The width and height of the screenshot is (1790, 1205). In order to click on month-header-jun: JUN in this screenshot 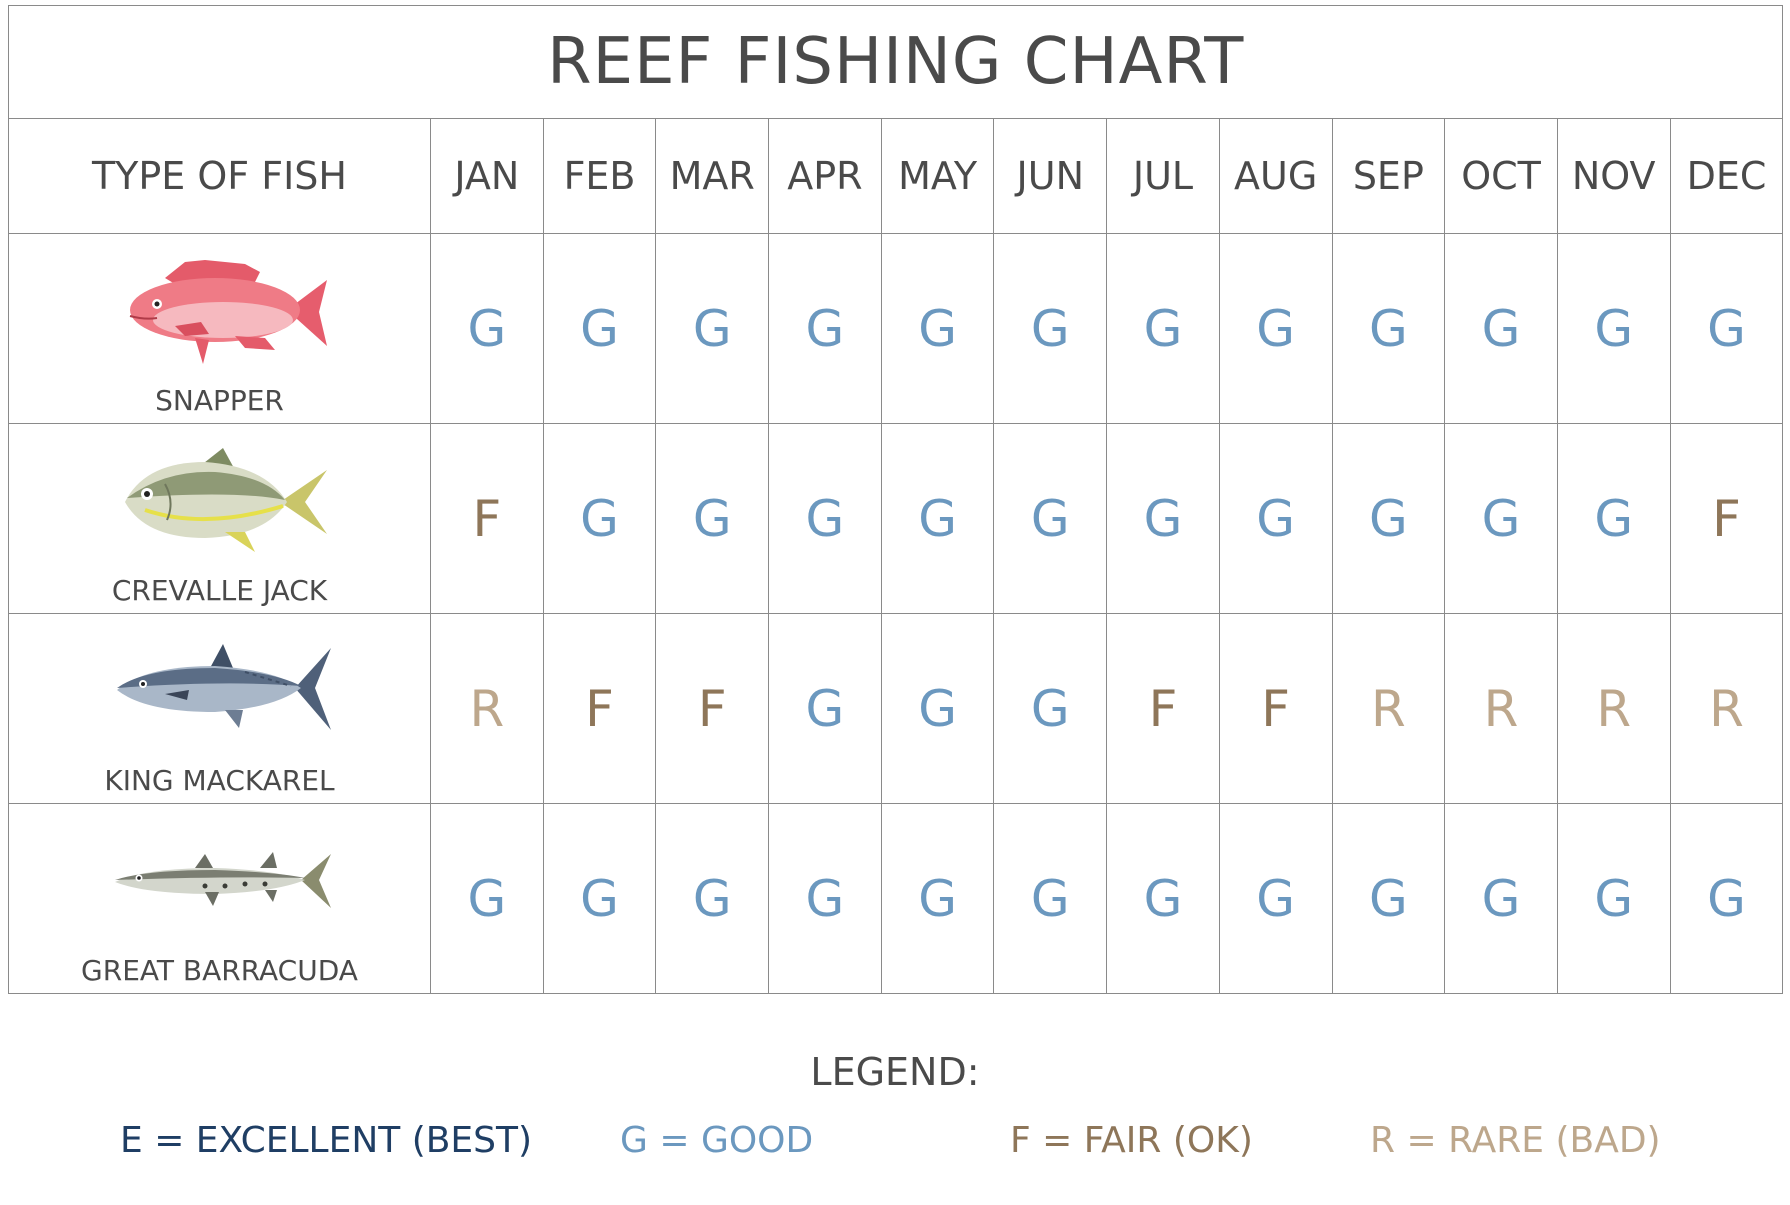, I will do `click(1050, 176)`.